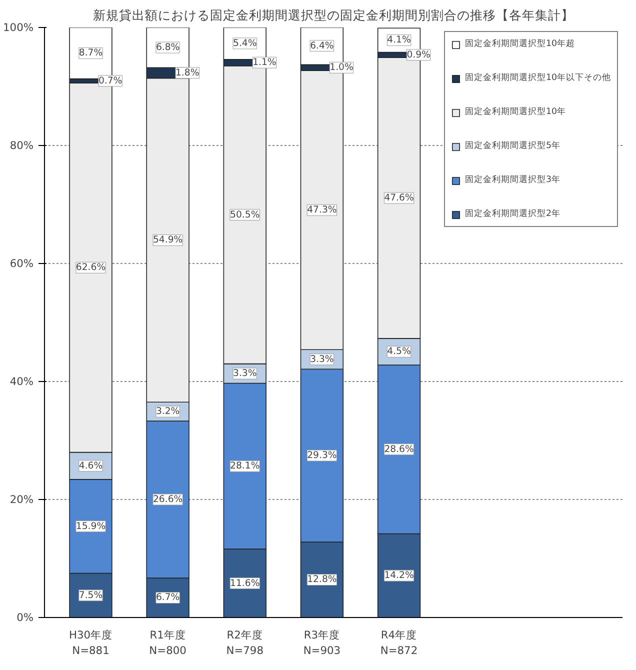 The image size is (636, 670). I want to click on y-tick-label: 80%, so click(22, 145).